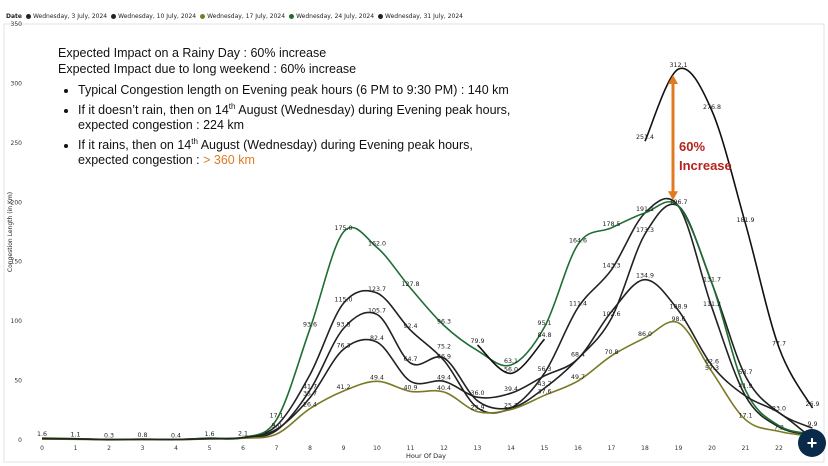  What do you see at coordinates (420, 16) in the screenshot?
I see `legend-item: Wednesday, 31 July, 2024` at bounding box center [420, 16].